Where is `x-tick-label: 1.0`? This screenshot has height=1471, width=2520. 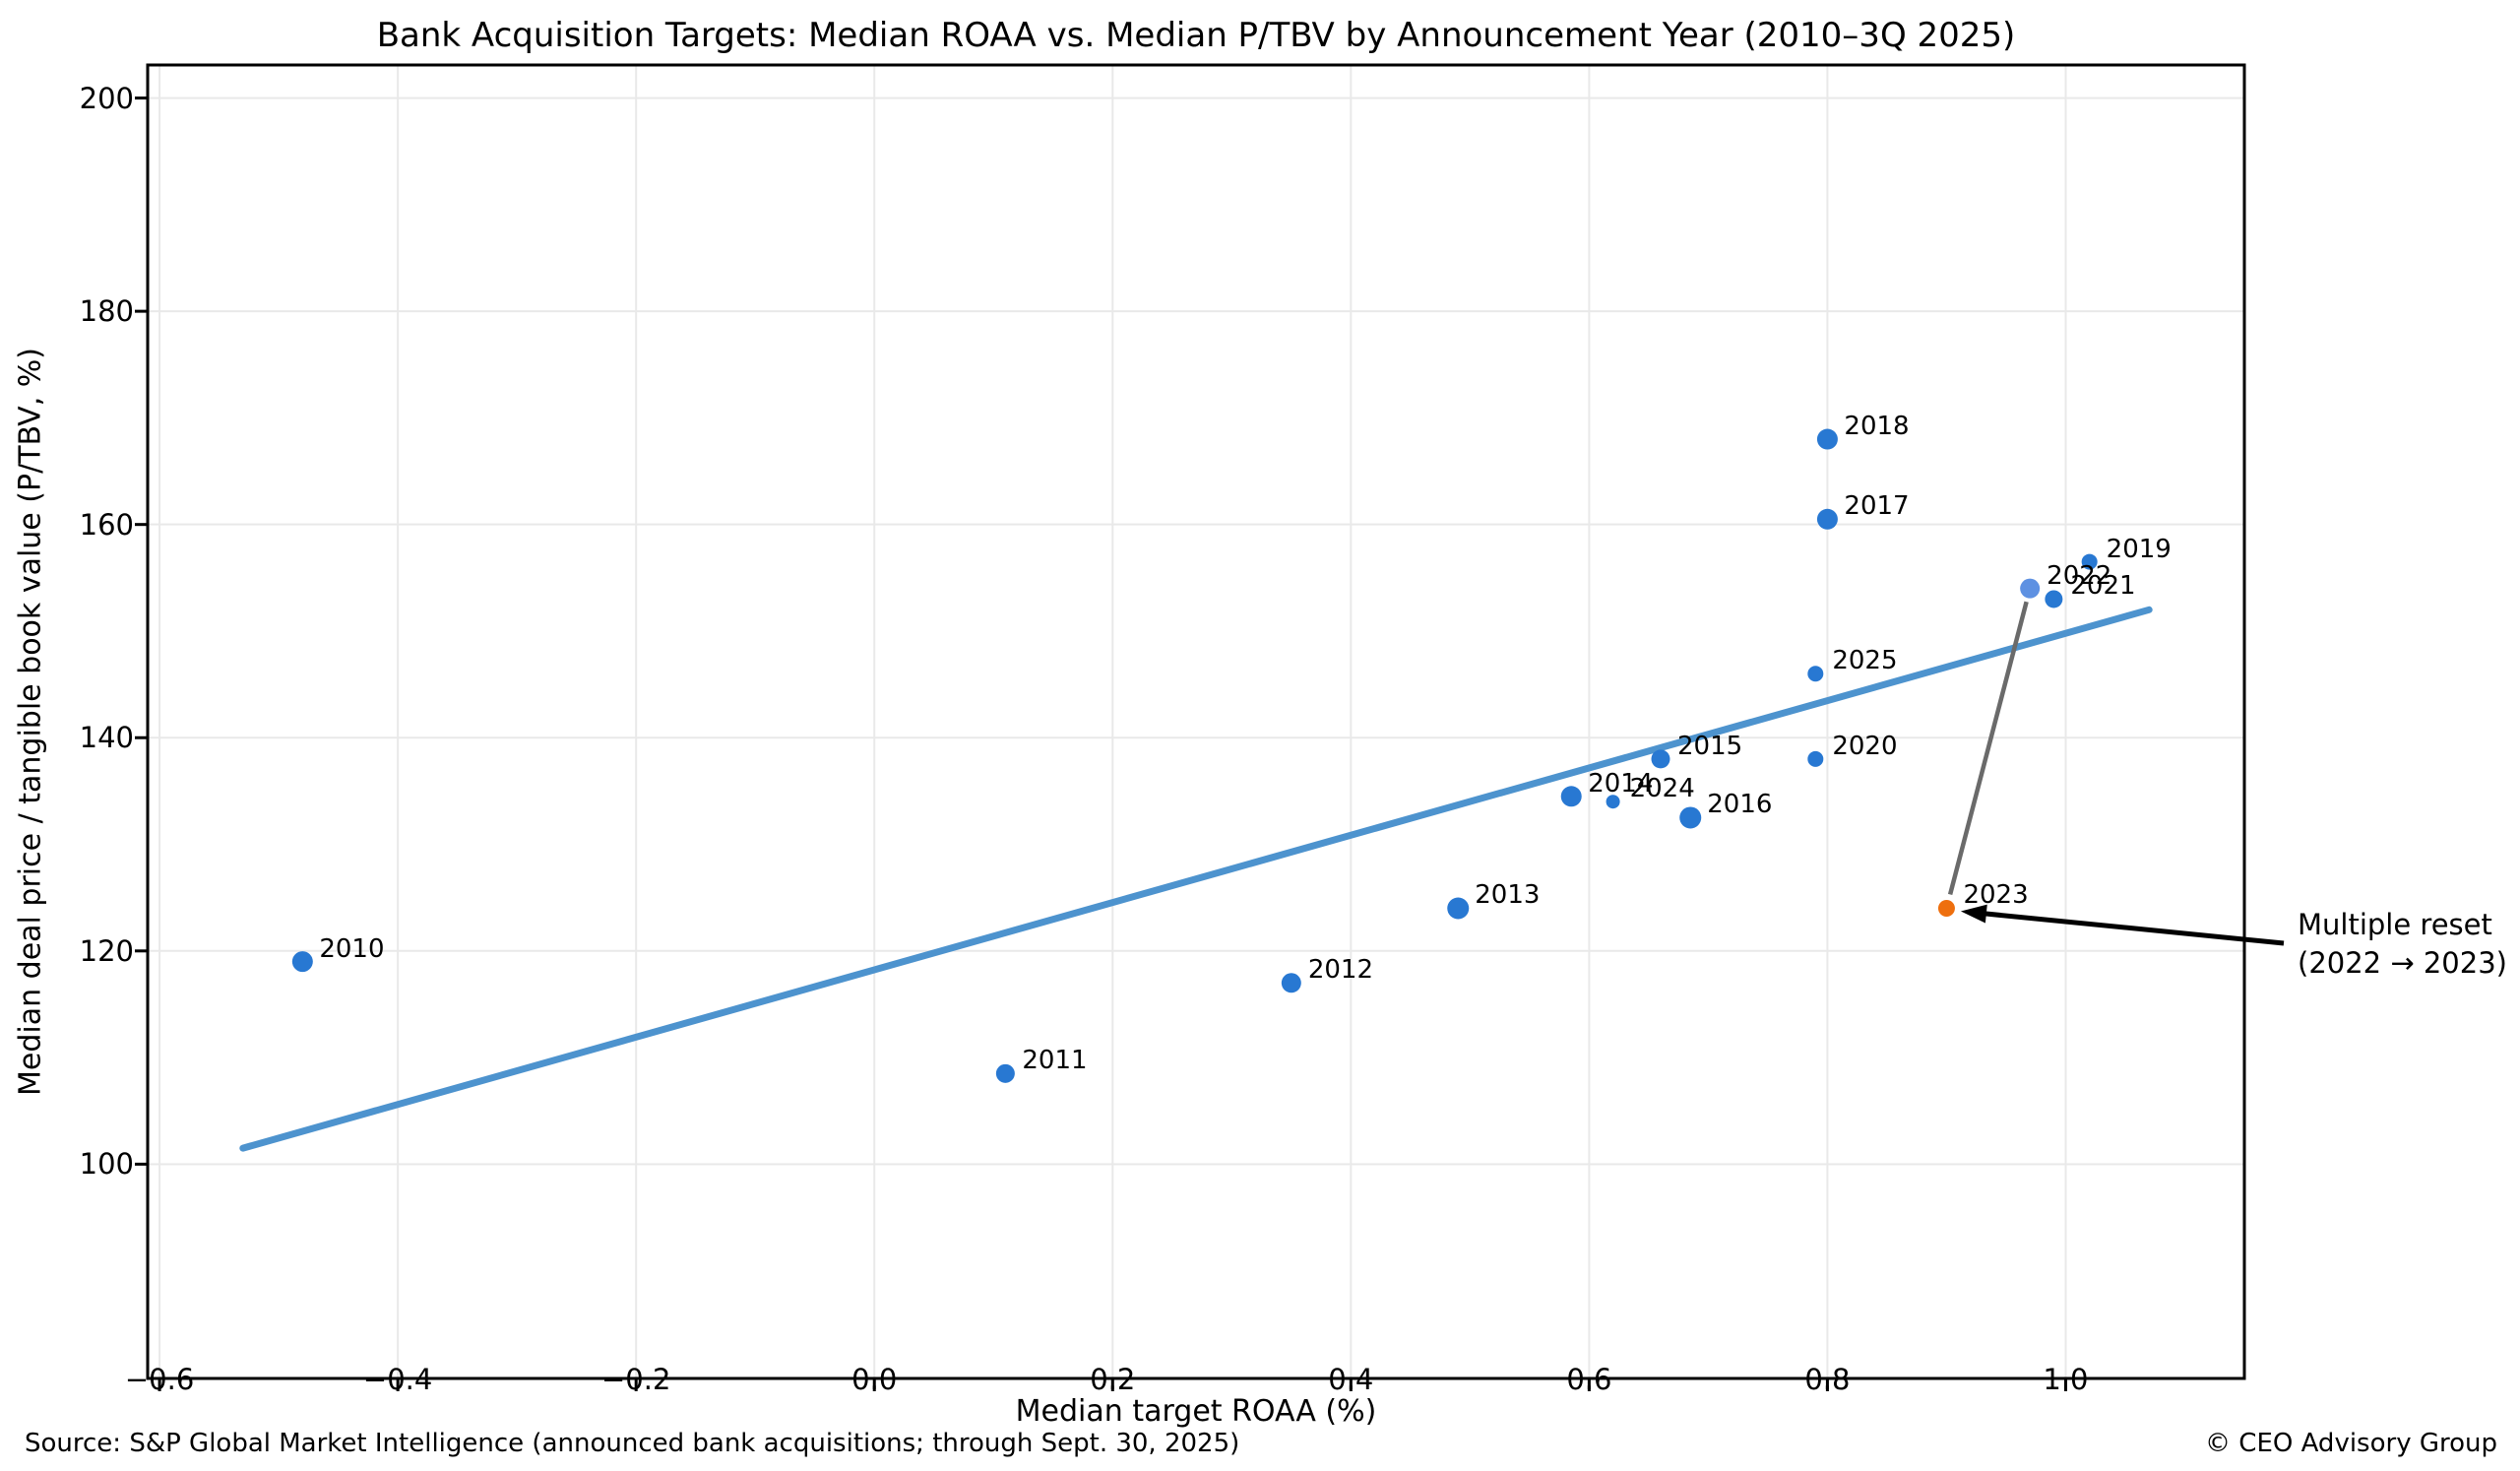 x-tick-label: 1.0 is located at coordinates (2066, 1379).